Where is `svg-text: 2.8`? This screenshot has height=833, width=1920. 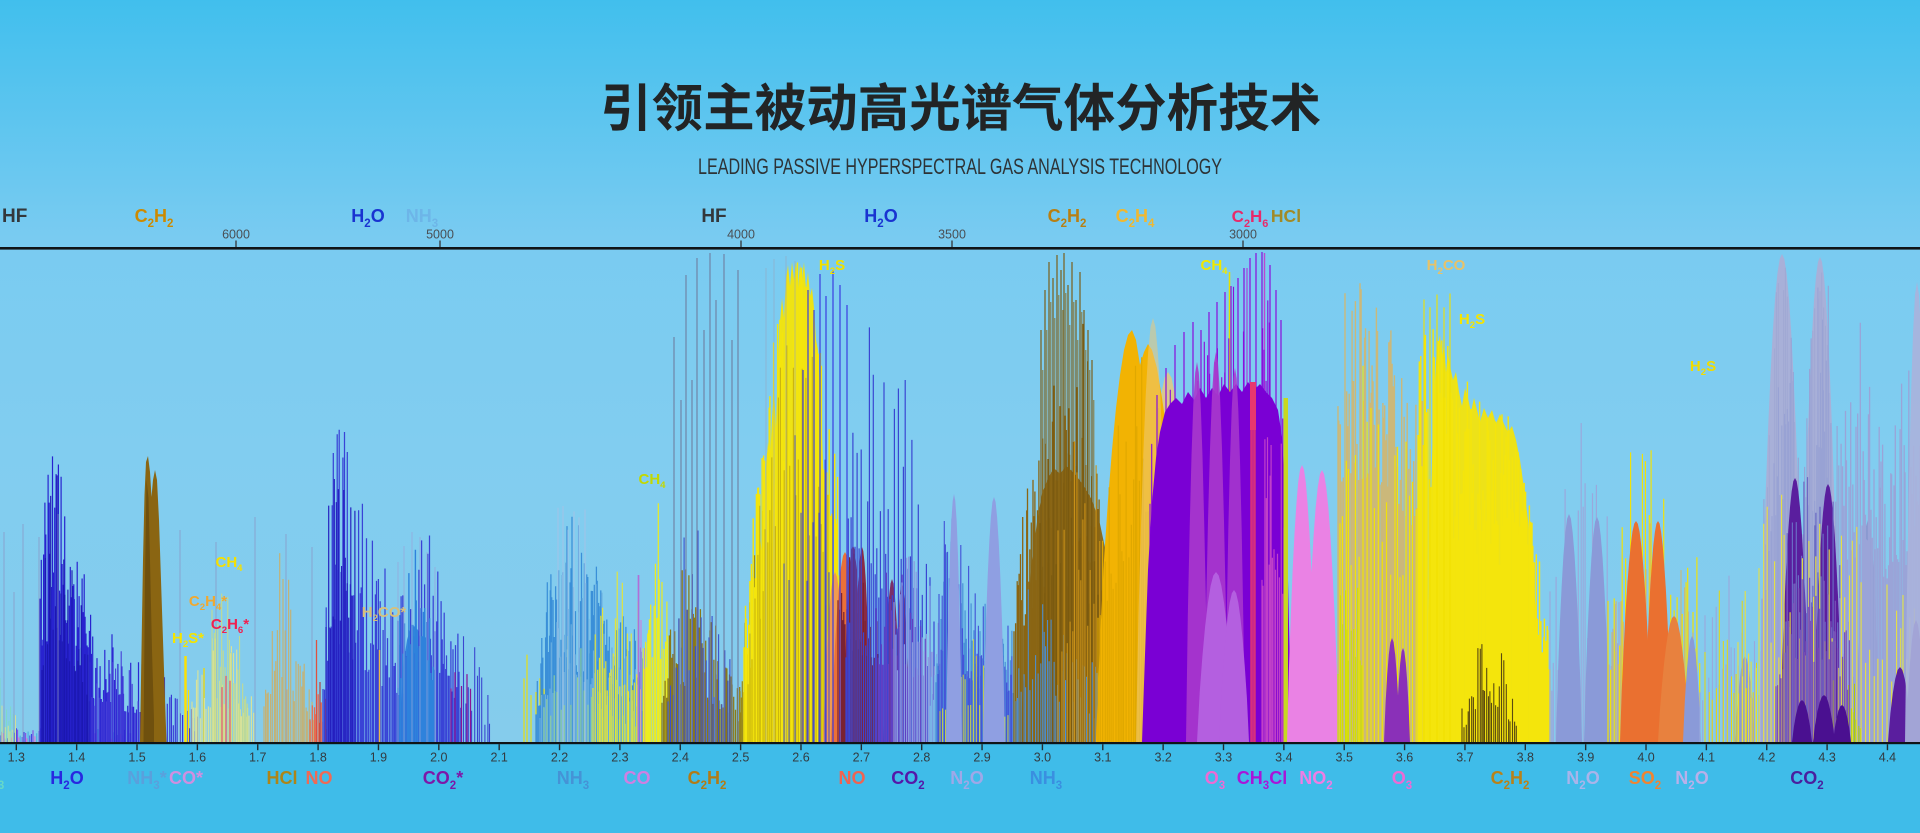
svg-text: 2.8 is located at coordinates (921, 758).